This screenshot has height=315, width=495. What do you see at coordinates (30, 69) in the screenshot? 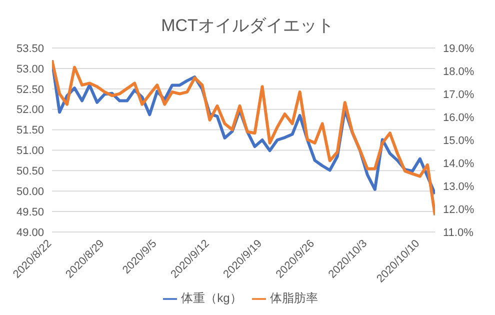
I see `y-tick-label: 53.00` at bounding box center [30, 69].